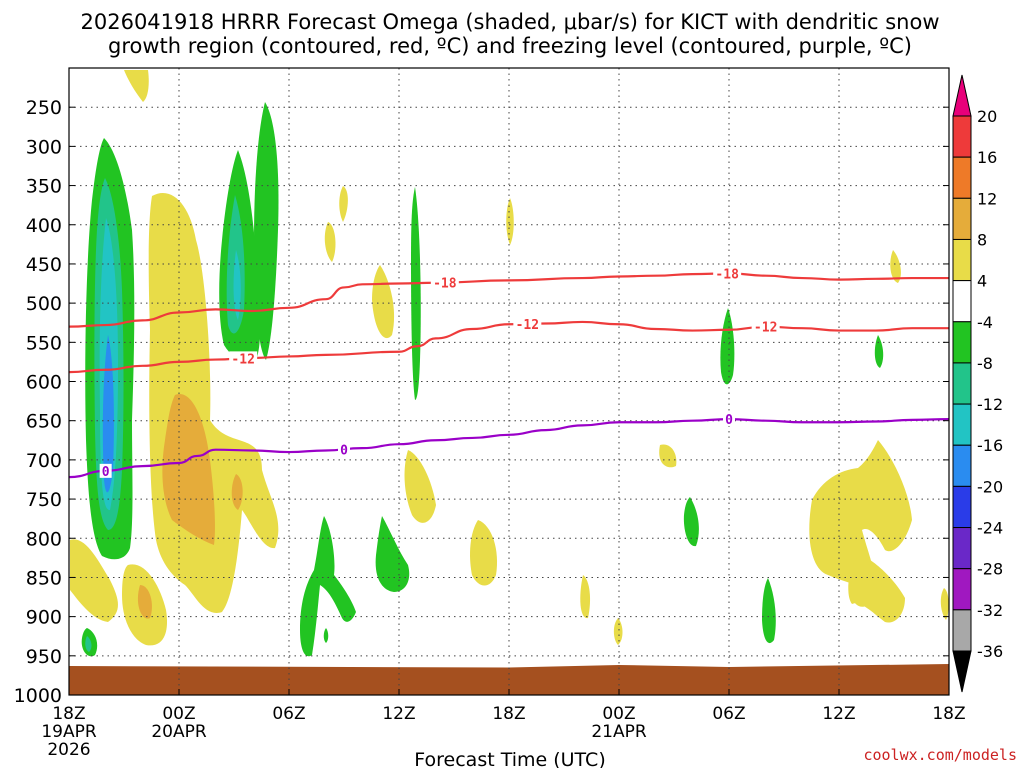  What do you see at coordinates (44, 187) in the screenshot?
I see `y-tick-label: 350` at bounding box center [44, 187].